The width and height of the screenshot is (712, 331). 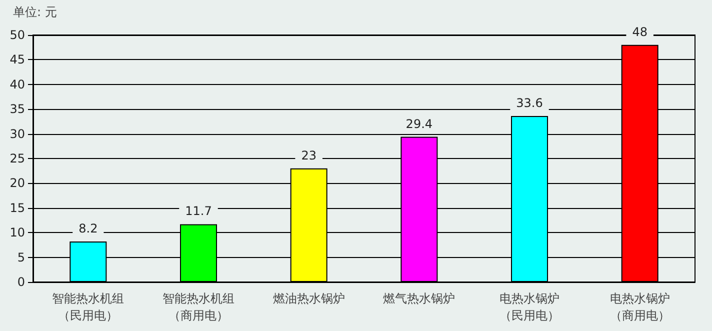 I want to click on data-label: 48, so click(x=640, y=31).